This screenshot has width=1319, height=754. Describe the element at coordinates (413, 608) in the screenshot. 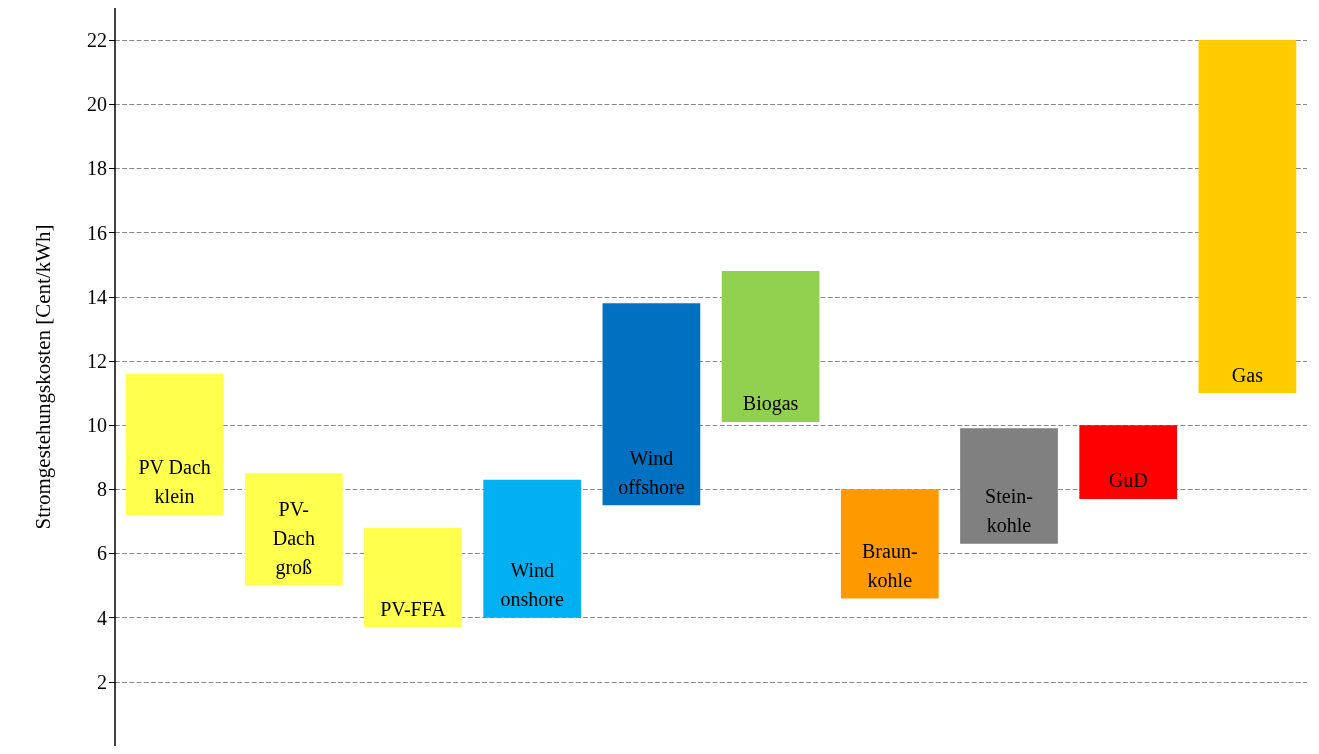

I see `x-tick-label: PV-FFA` at that location.